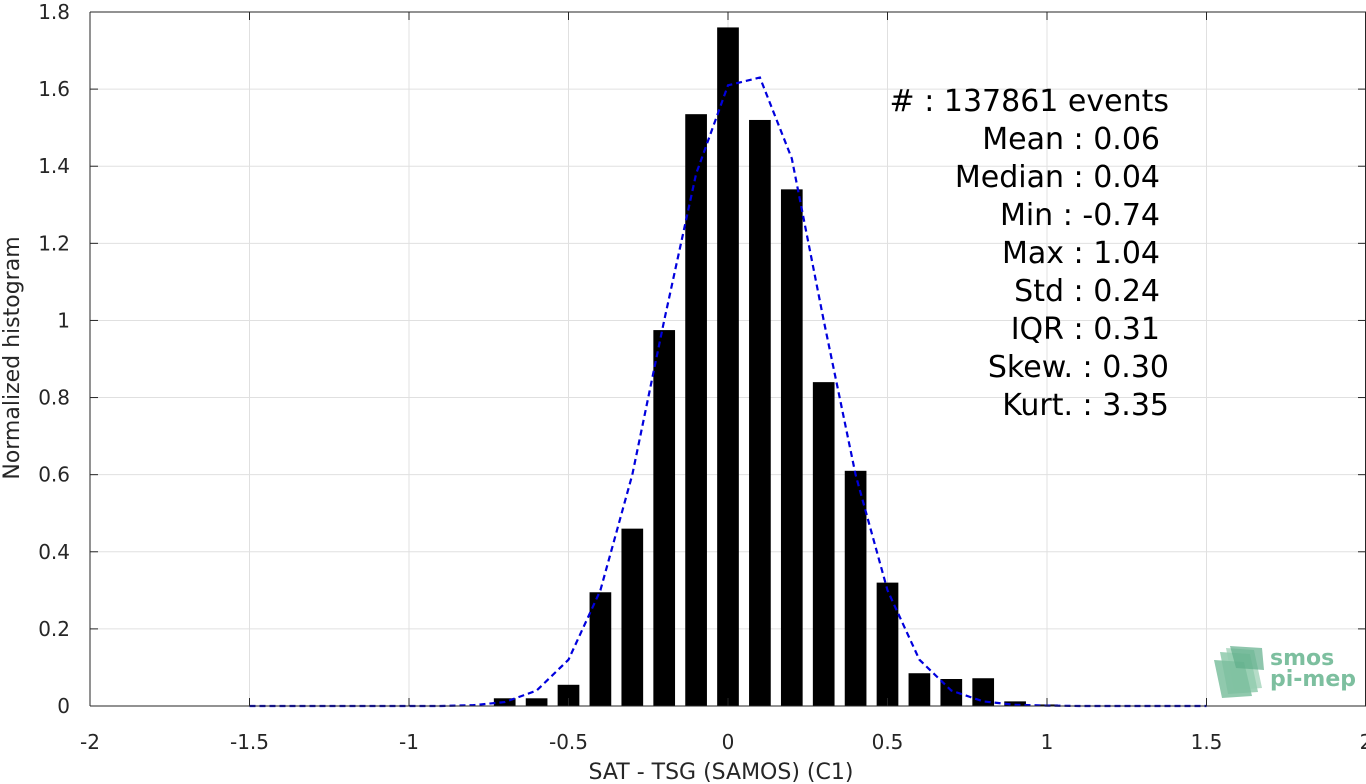 Image resolution: width=1366 pixels, height=784 pixels. I want to click on stat-median: Median : 0.04, so click(1057, 177).